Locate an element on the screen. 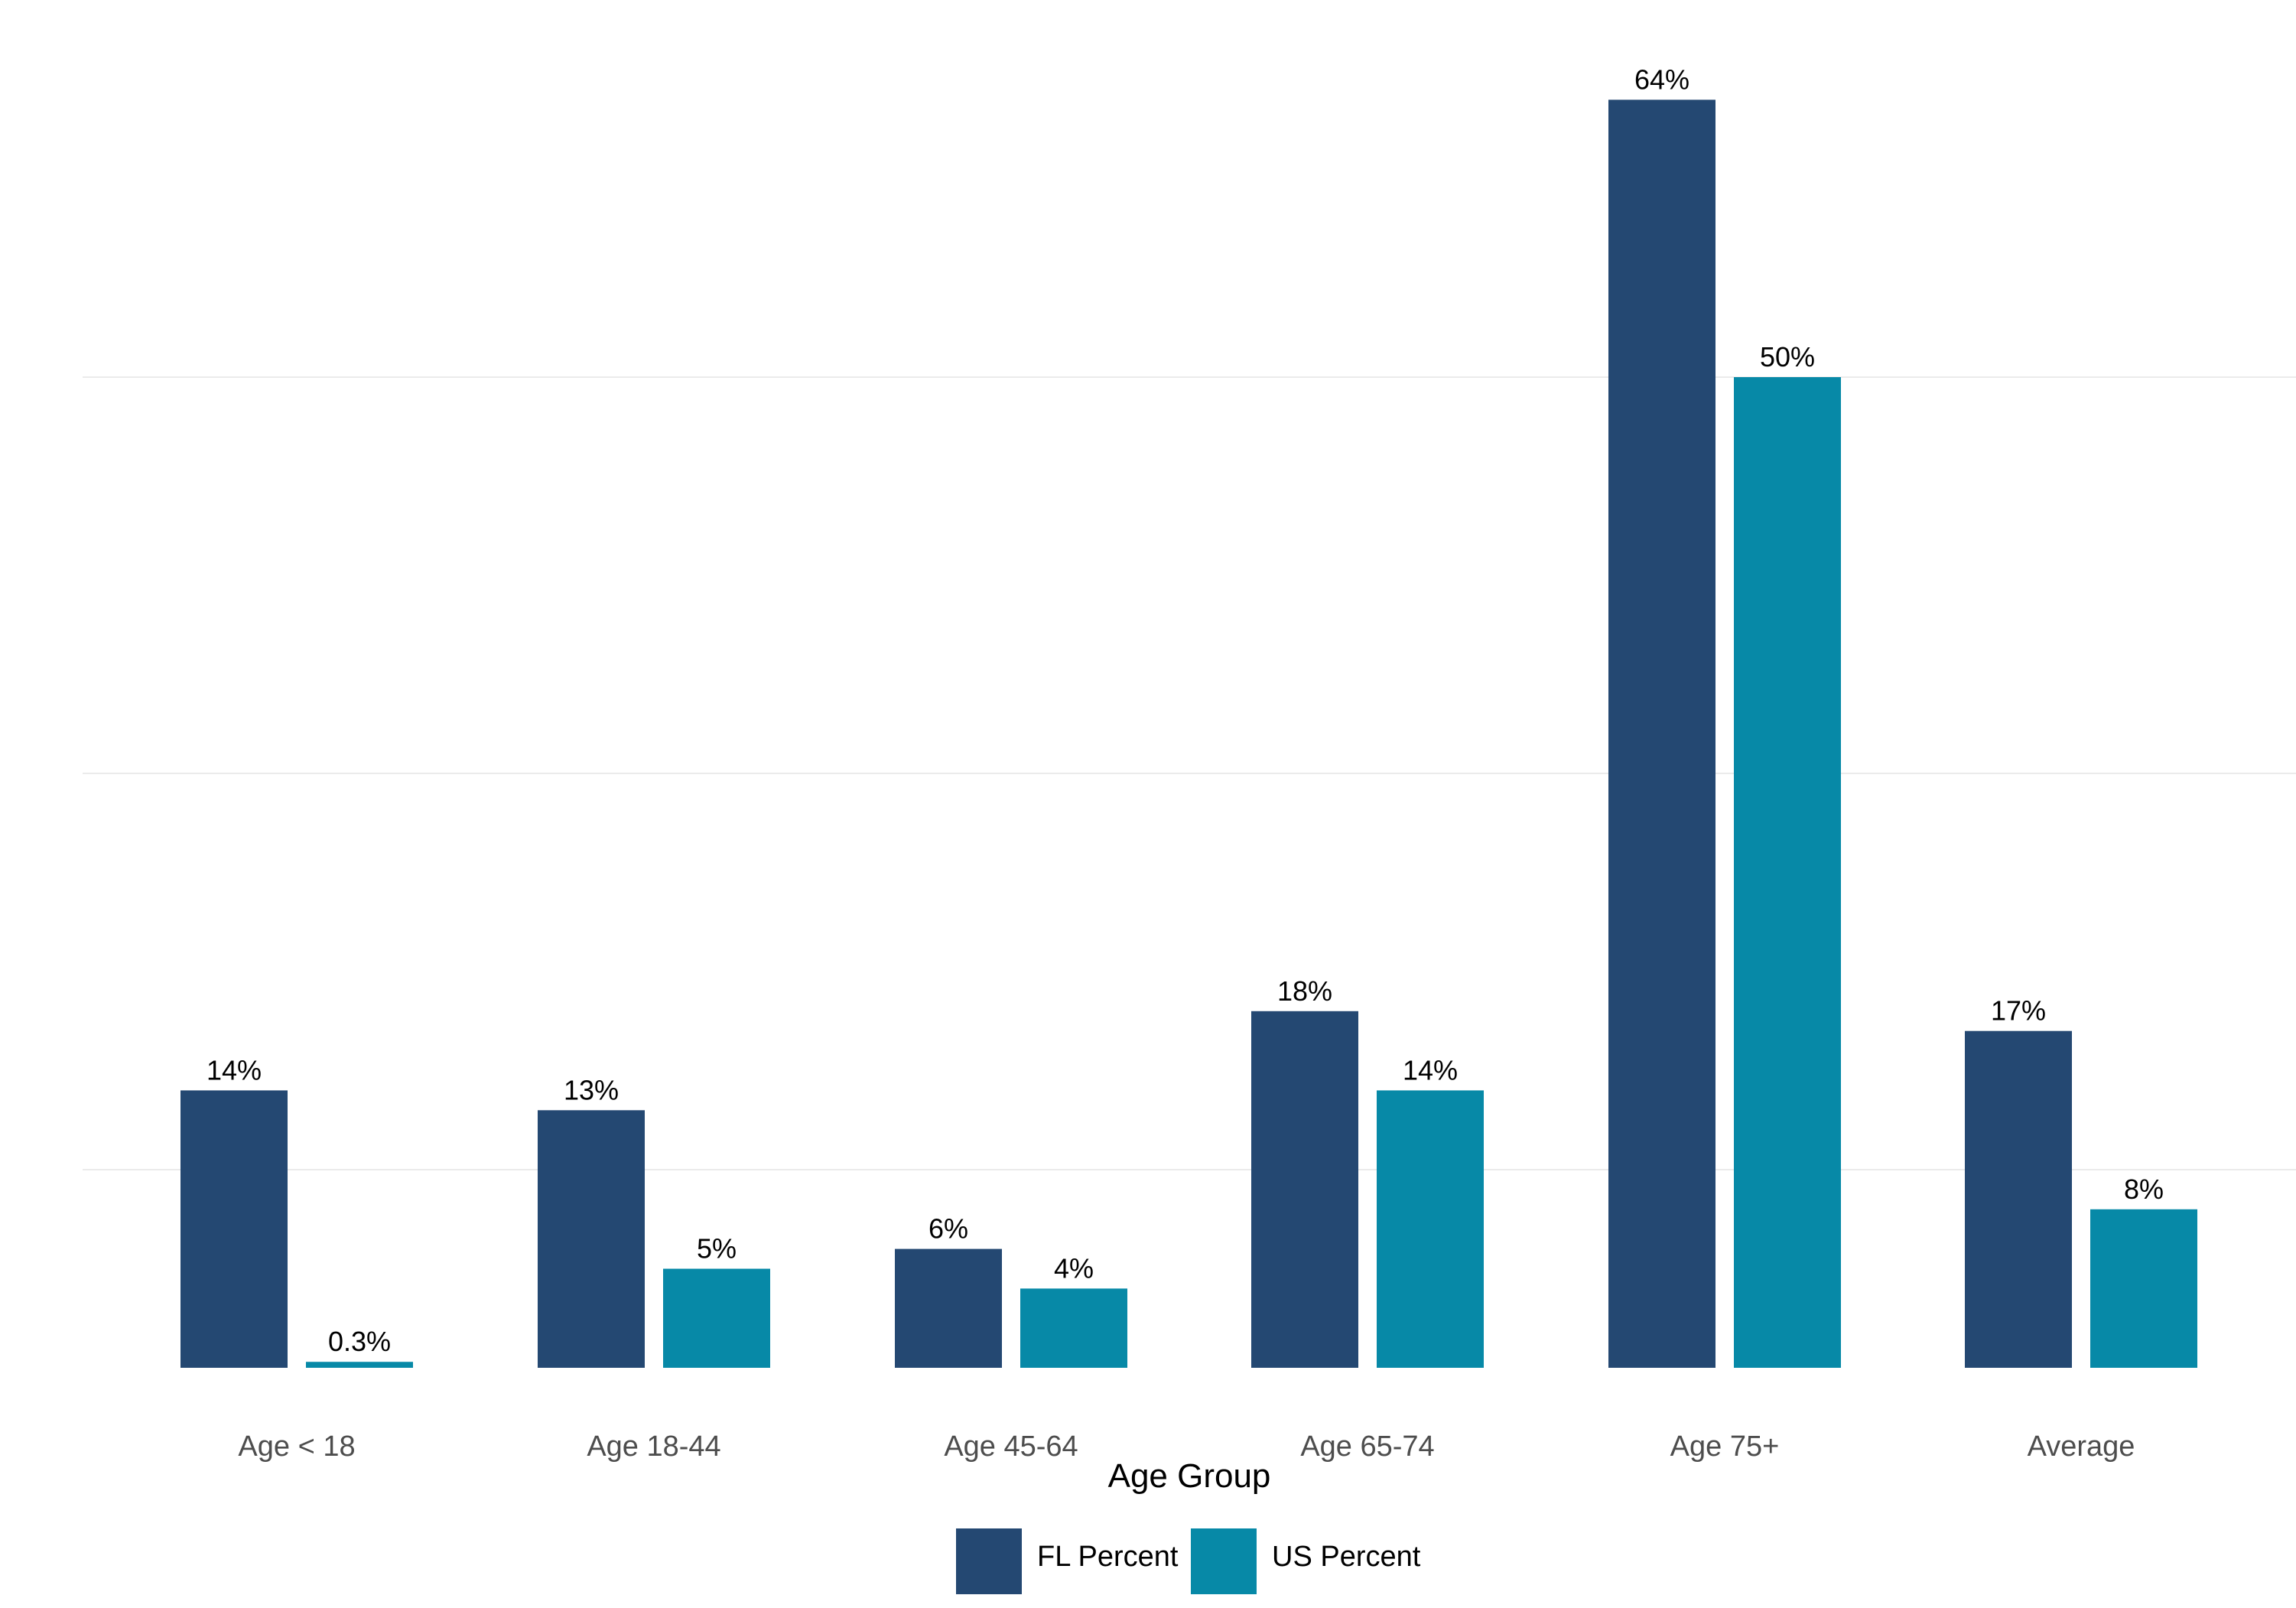  x-tick-label-age-75: Age 75+ is located at coordinates (1725, 1447).